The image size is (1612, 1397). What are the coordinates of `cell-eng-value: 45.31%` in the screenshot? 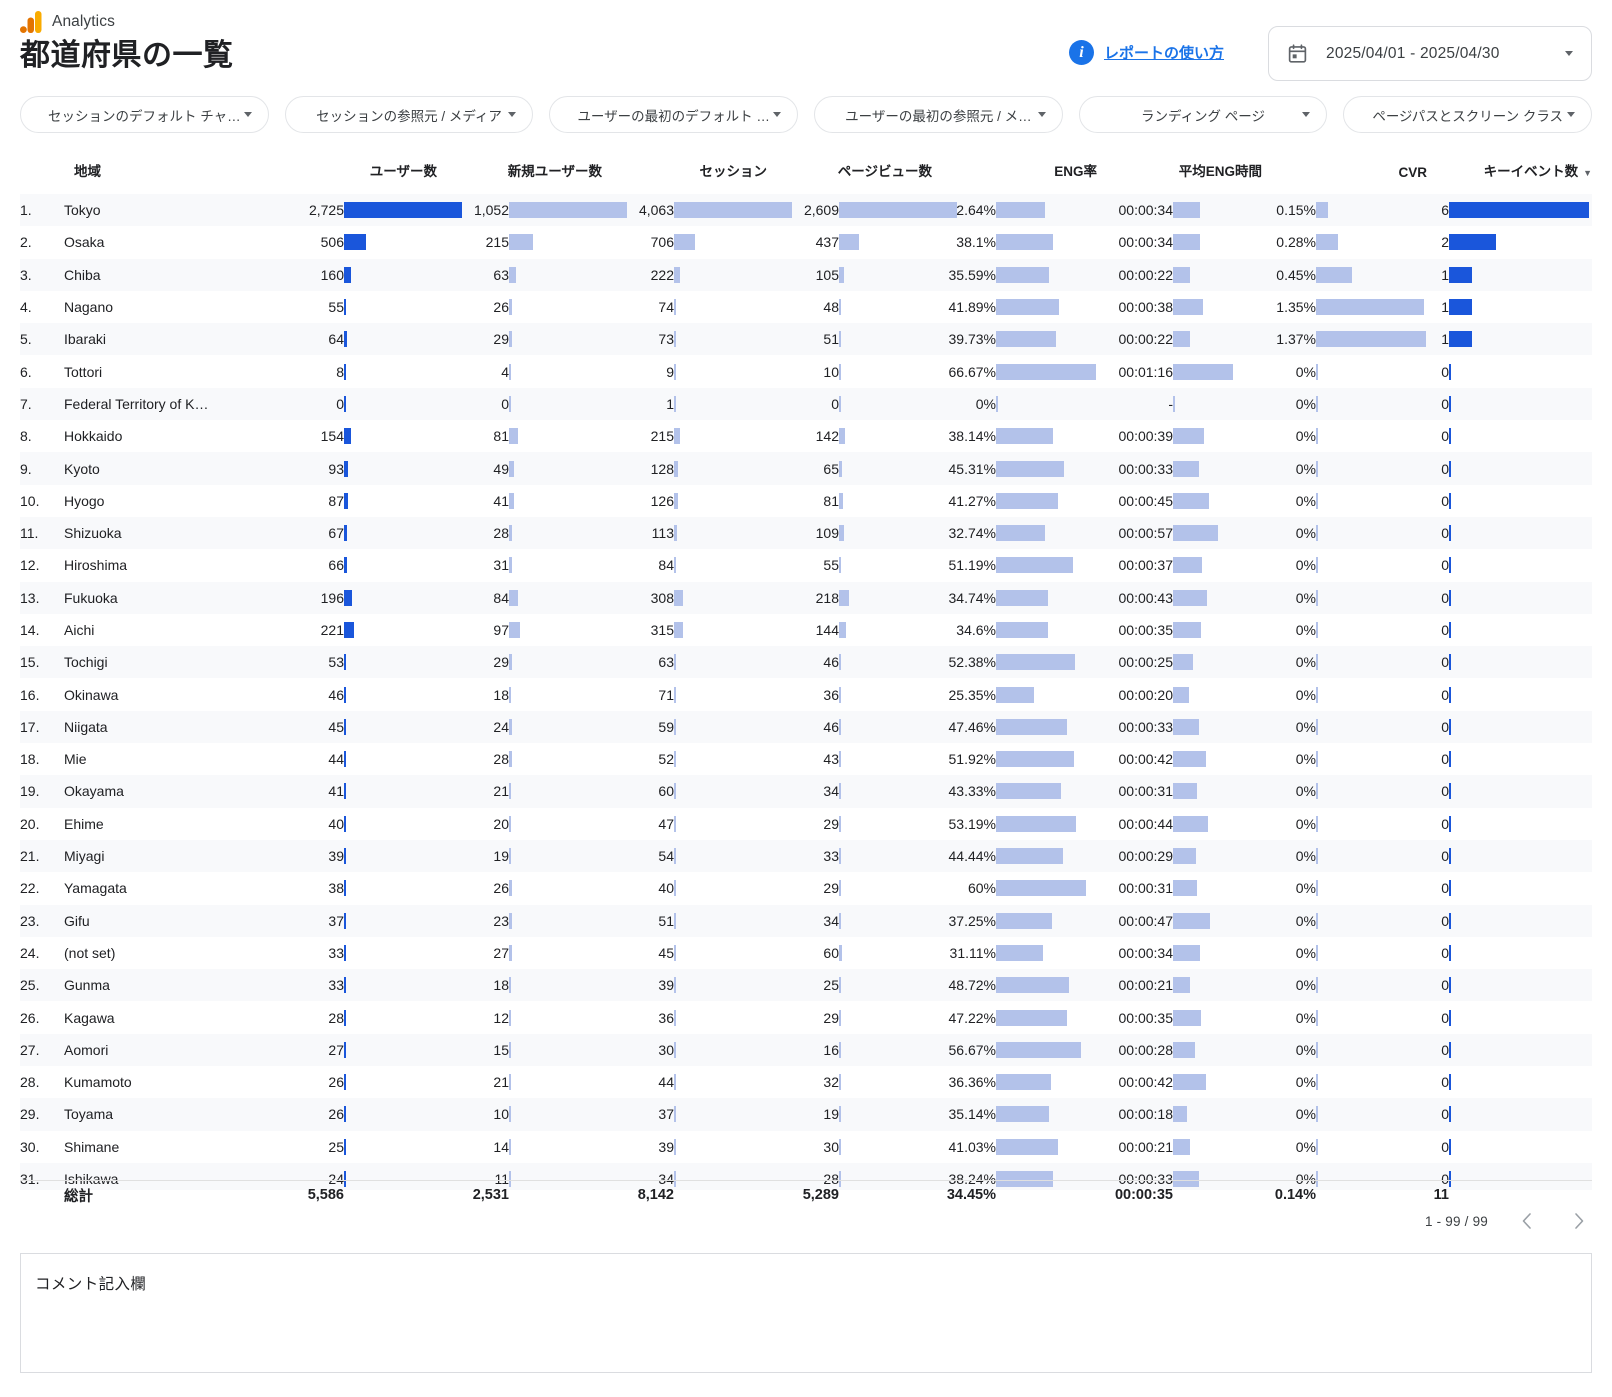 It's located at (972, 468).